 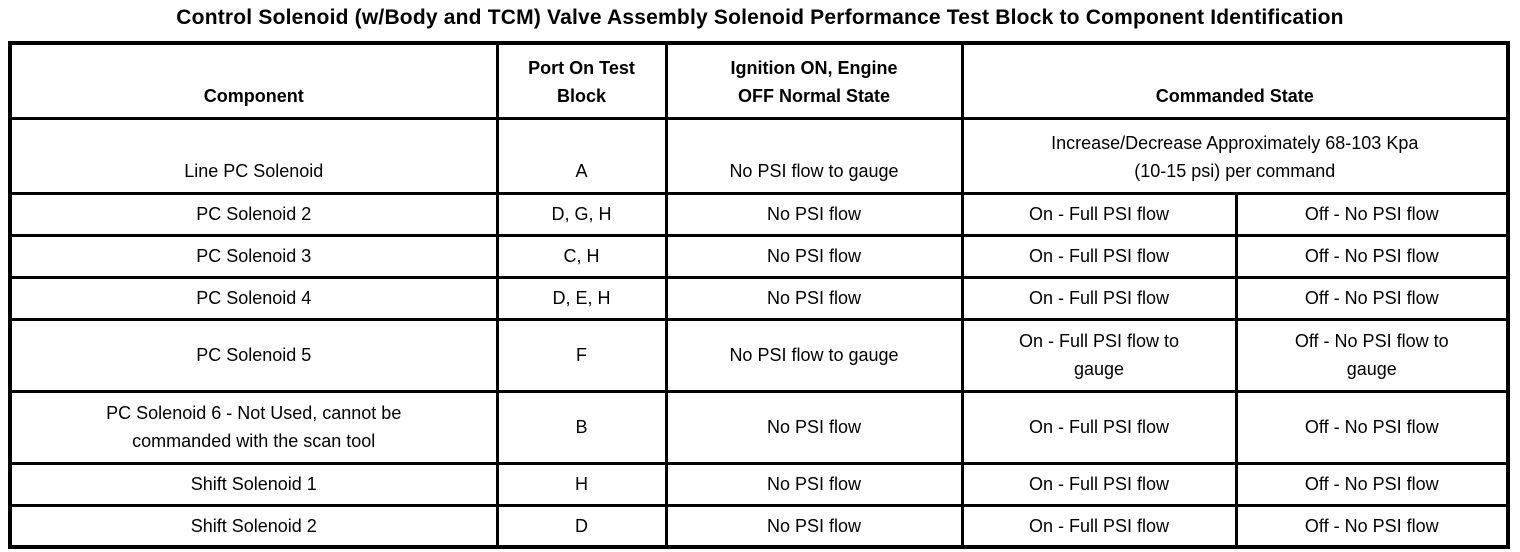 I want to click on header-normal-state: Ignition ON, Engine OFF Normal State, so click(x=814, y=80).